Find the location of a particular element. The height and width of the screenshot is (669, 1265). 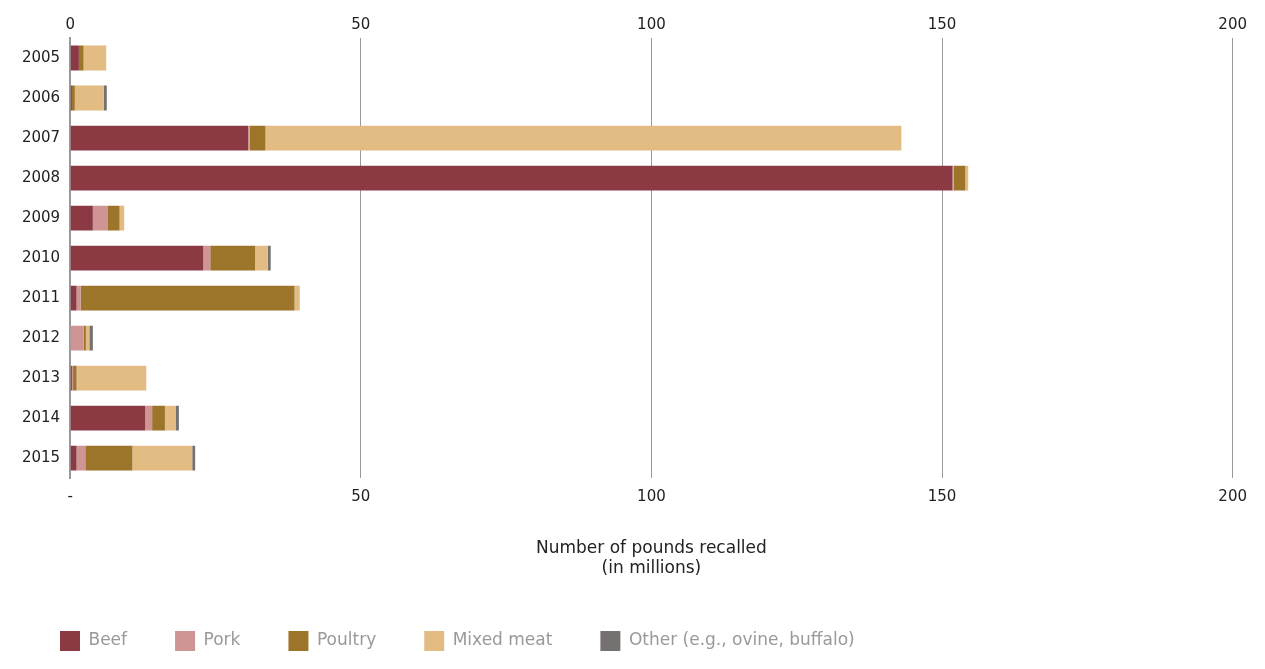

y-tick-label: 2011 is located at coordinates (41, 297).